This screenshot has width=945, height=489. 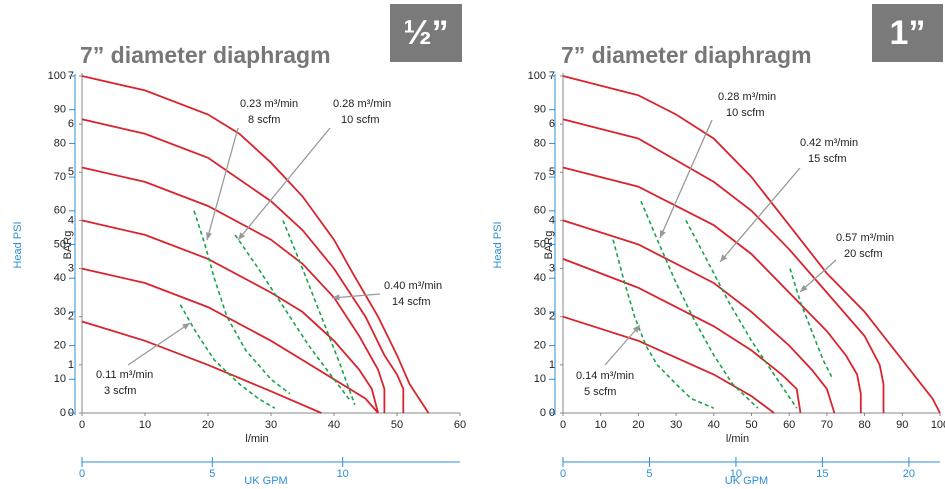 What do you see at coordinates (863, 254) in the screenshot?
I see `annotation: 20 scfm` at bounding box center [863, 254].